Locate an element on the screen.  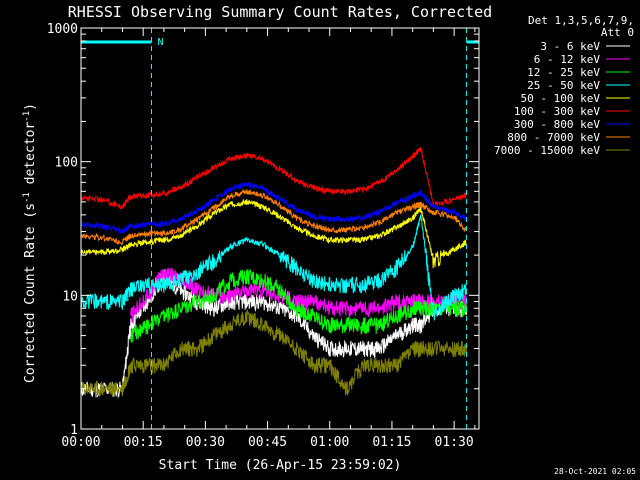
series-25-50-kev-line is located at coordinates (274, 267).